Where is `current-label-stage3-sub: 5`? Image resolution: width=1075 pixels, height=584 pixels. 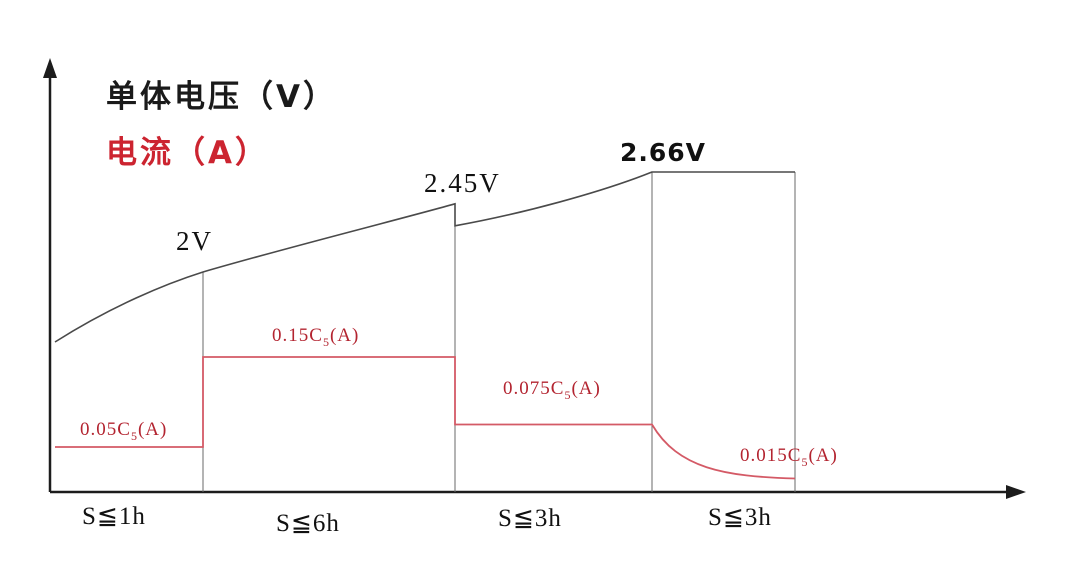
current-label-stage3-sub: 5 is located at coordinates (568, 394).